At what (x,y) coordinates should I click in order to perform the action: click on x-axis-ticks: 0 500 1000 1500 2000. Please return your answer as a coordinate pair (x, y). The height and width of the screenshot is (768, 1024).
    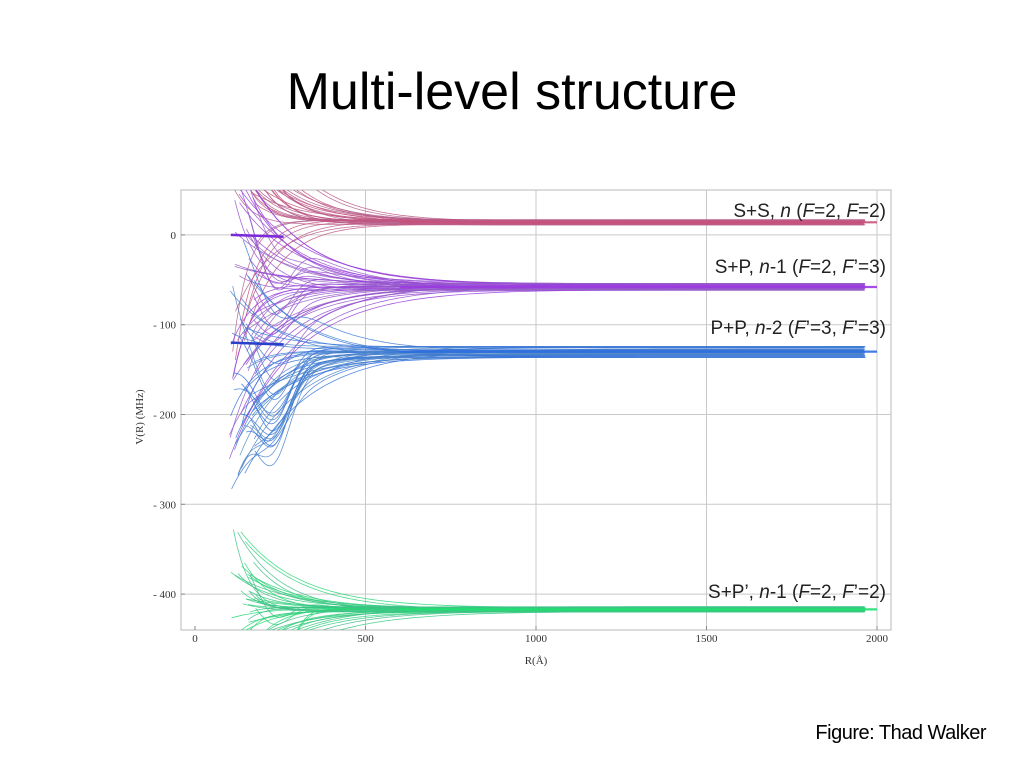
    Looking at the image, I should click on (540, 635).